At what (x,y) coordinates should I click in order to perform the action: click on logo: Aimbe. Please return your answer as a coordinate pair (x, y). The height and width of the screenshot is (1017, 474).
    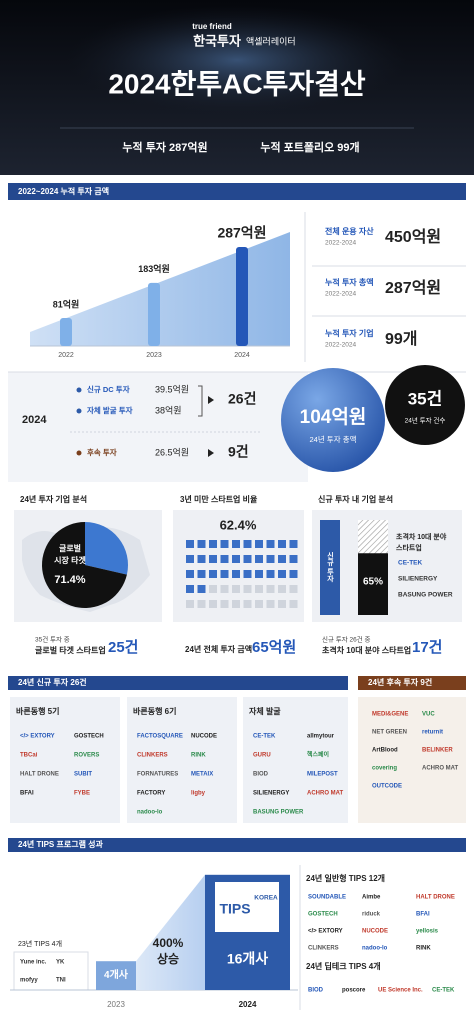
    Looking at the image, I should click on (371, 898).